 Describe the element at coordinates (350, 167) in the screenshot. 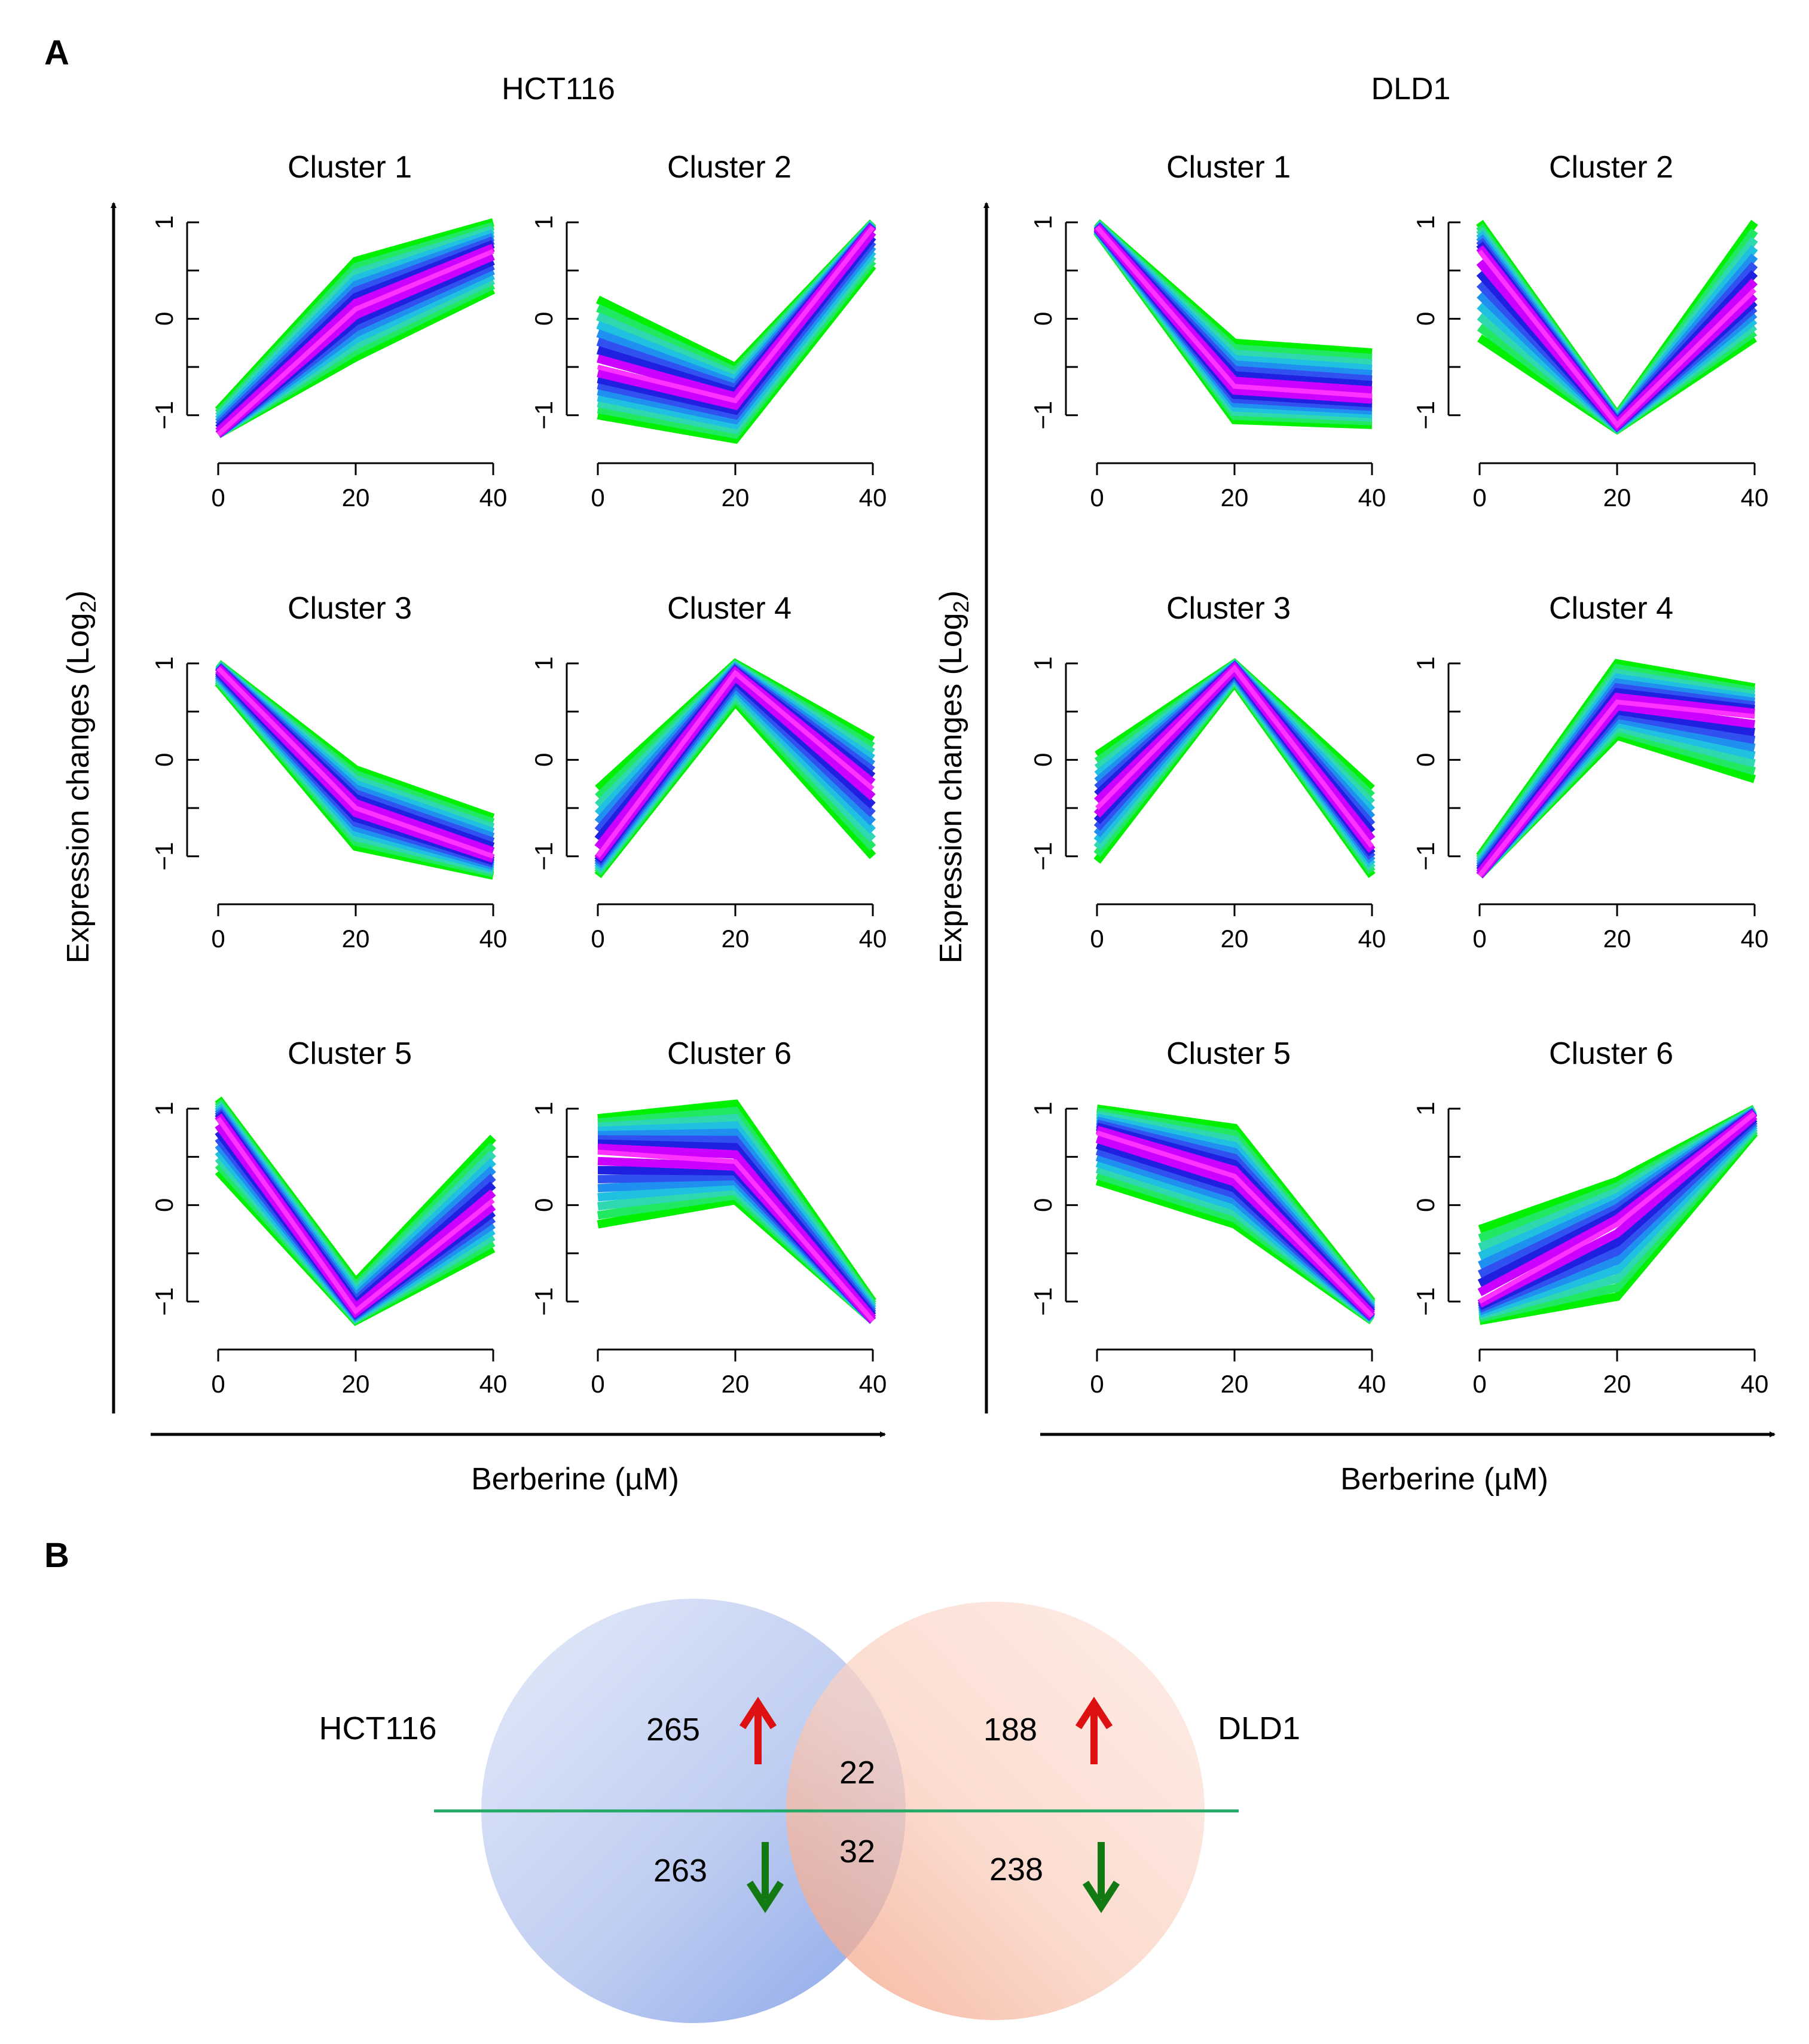

I see `hct116-cluster-1-title: Cluster 1` at that location.